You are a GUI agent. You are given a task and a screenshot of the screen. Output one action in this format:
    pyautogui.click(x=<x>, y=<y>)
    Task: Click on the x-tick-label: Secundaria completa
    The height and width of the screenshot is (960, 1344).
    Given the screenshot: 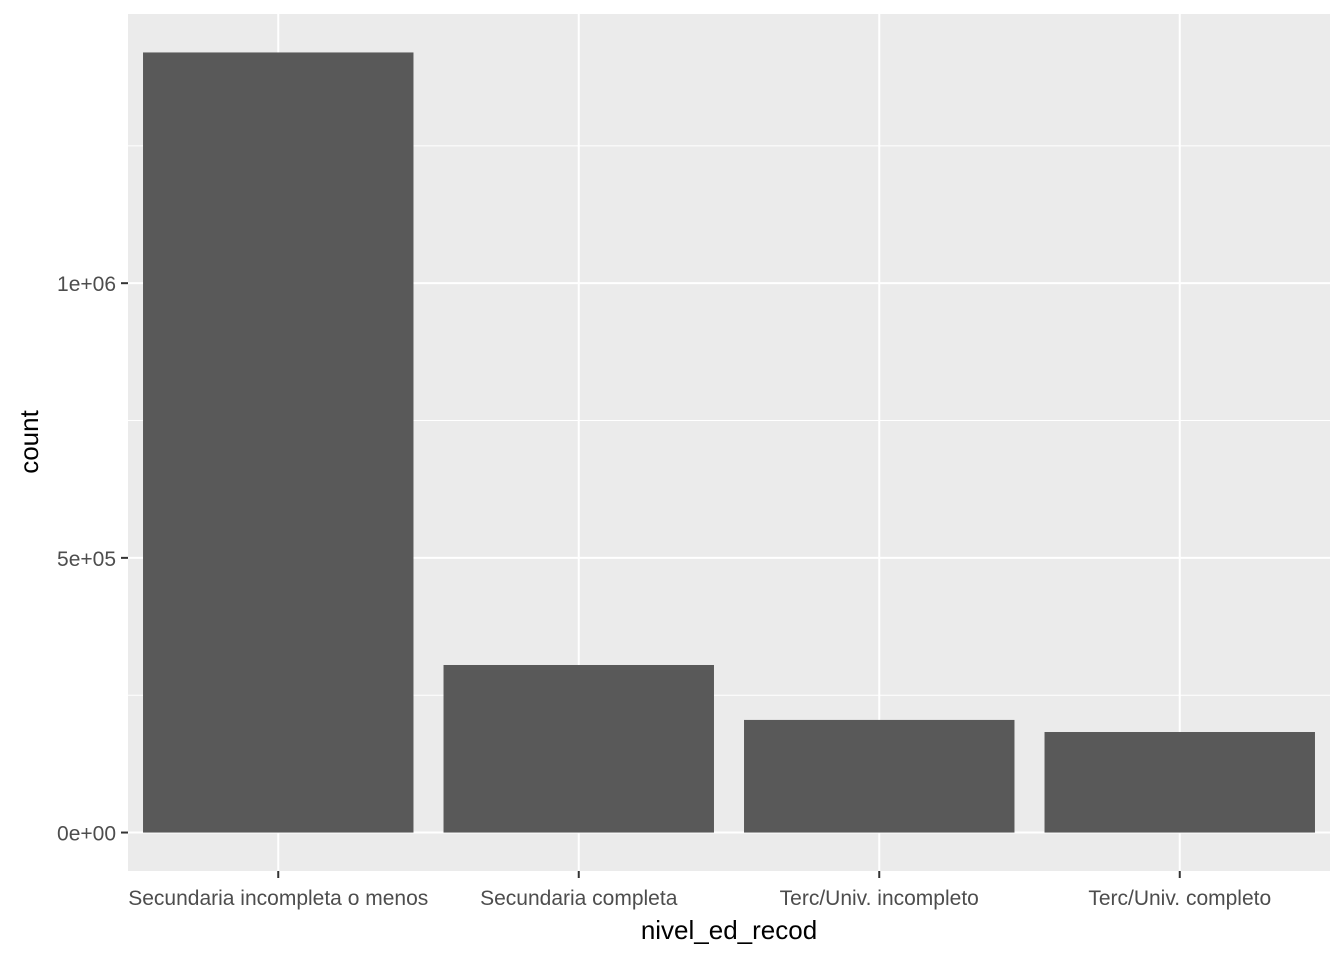 What is the action you would take?
    pyautogui.click(x=579, y=898)
    